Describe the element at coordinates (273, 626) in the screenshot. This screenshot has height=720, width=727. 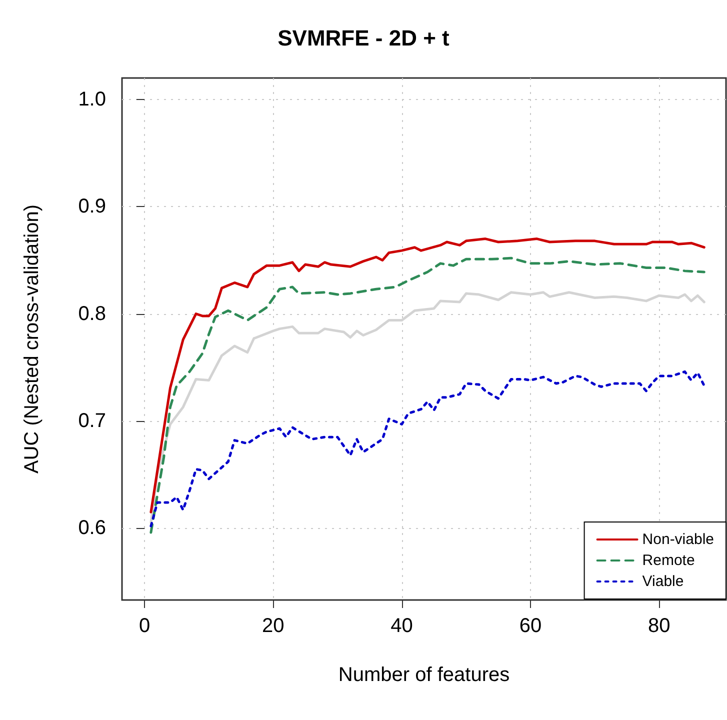
I see `x-tick-label: 20` at that location.